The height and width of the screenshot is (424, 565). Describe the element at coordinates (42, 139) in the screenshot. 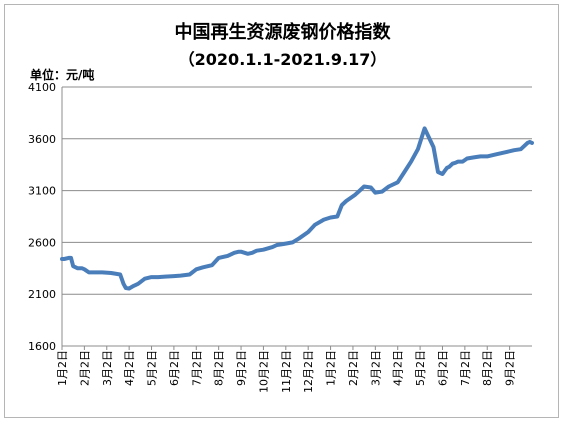

I see `y-tick-label: 3600` at that location.